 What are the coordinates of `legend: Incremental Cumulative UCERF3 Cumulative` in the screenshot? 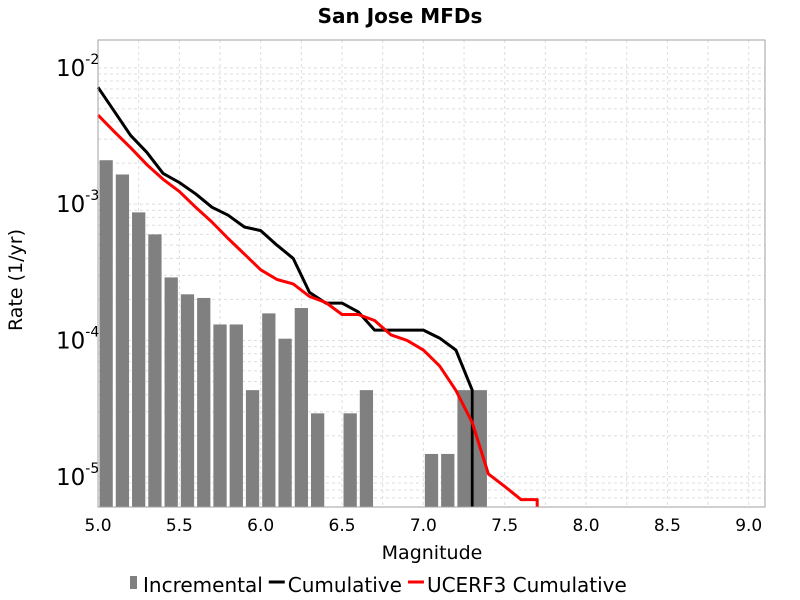 It's located at (378, 585).